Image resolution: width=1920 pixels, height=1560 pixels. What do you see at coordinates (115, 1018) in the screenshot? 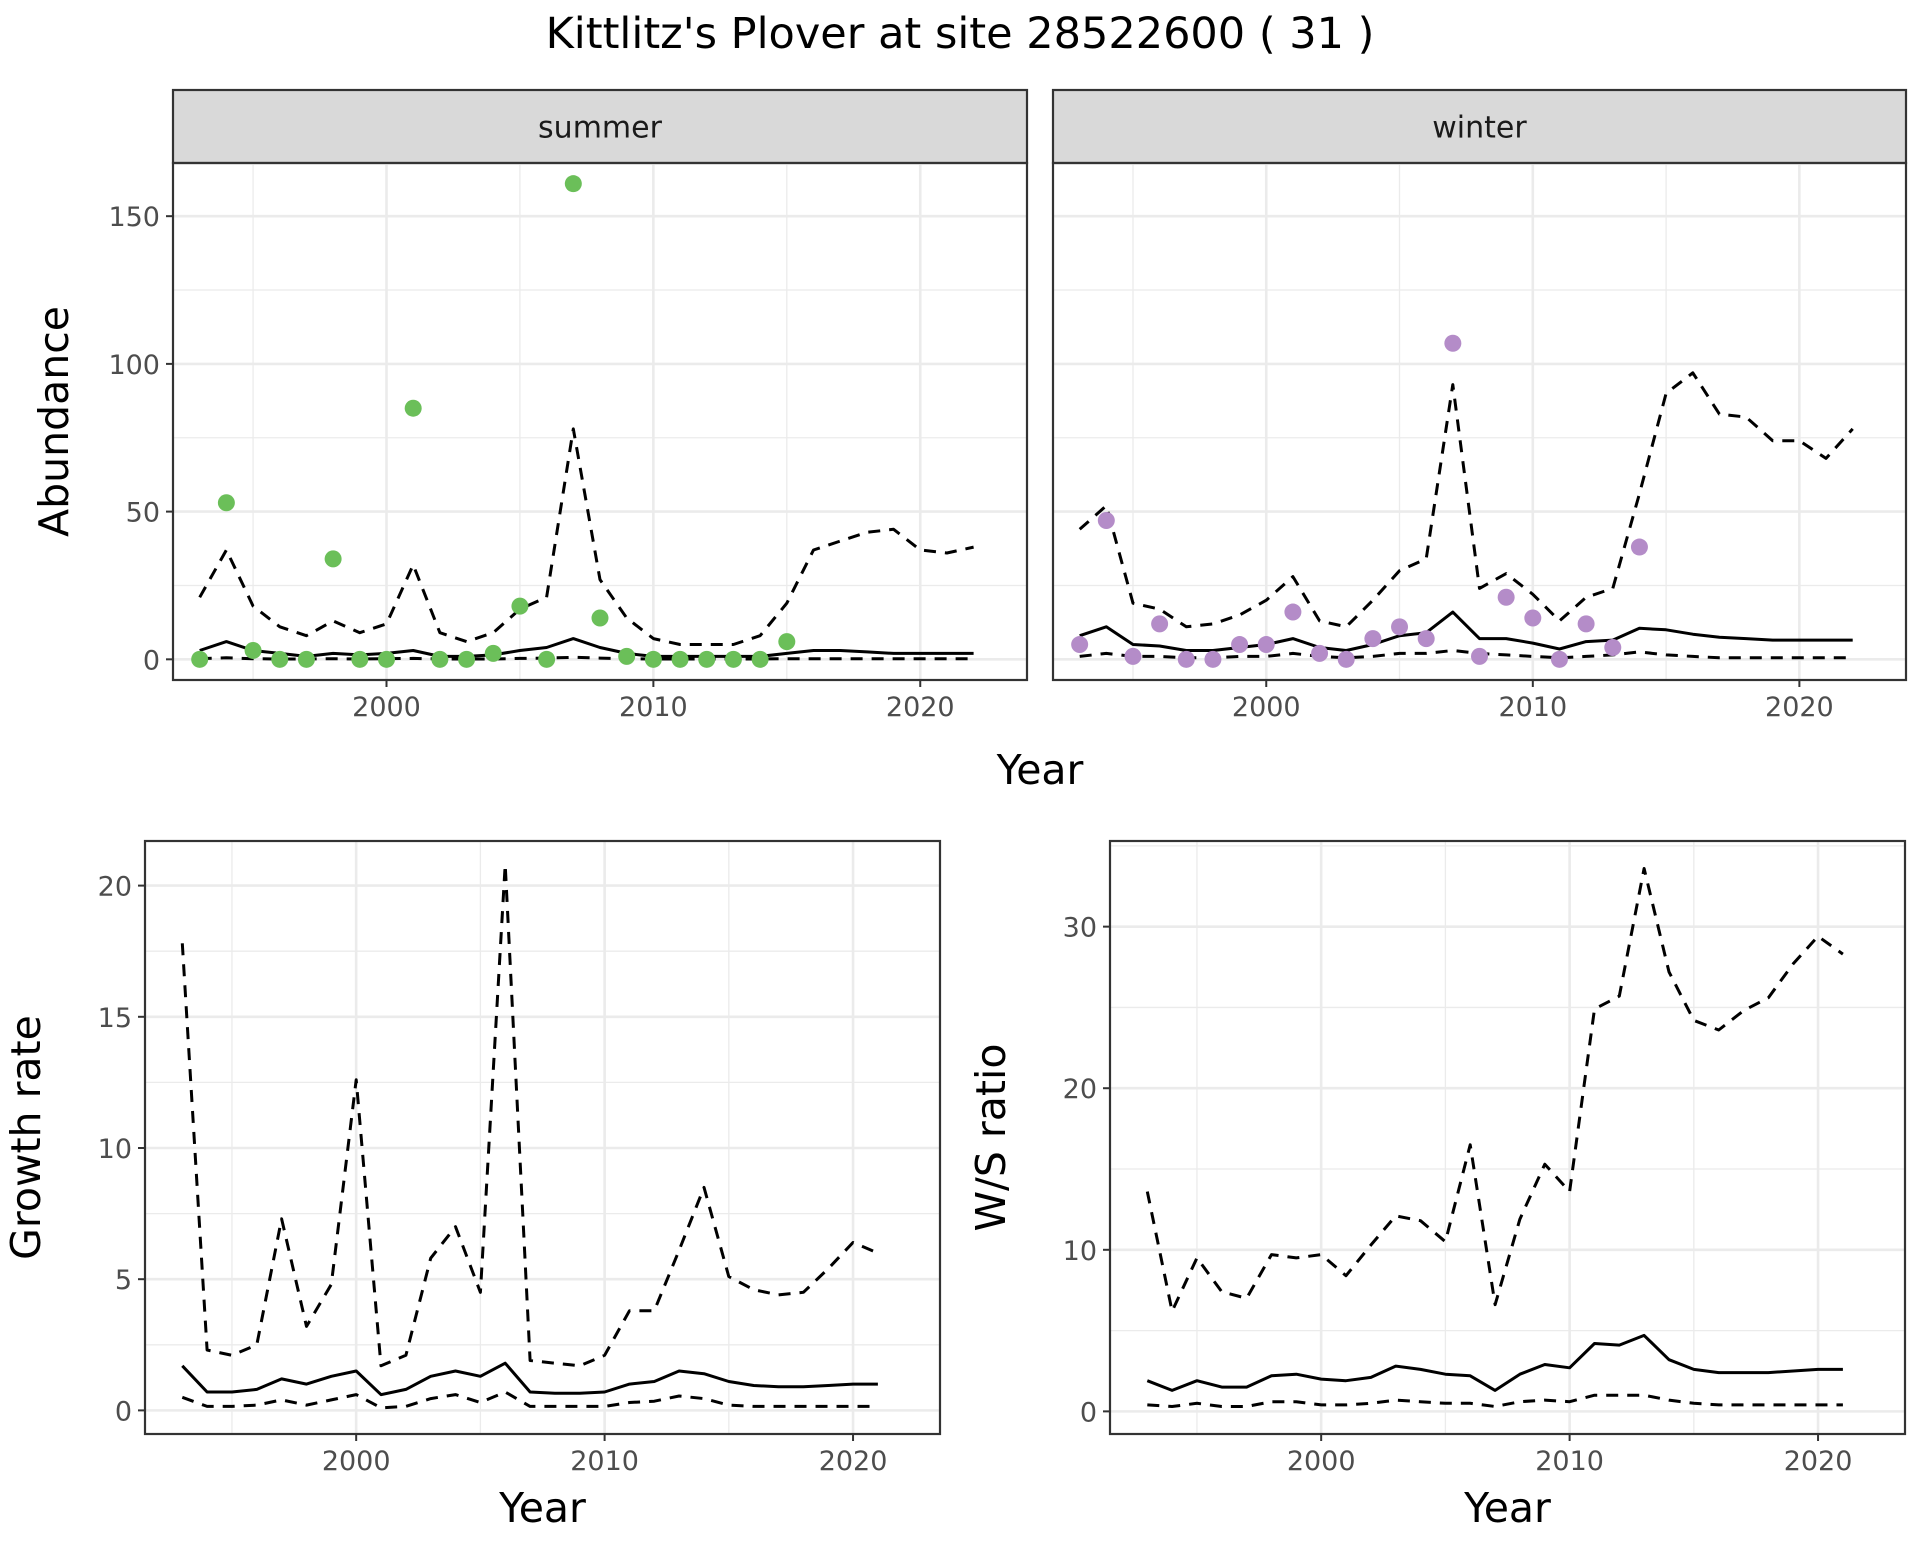
I see `y-tick-label: 15` at bounding box center [115, 1018].